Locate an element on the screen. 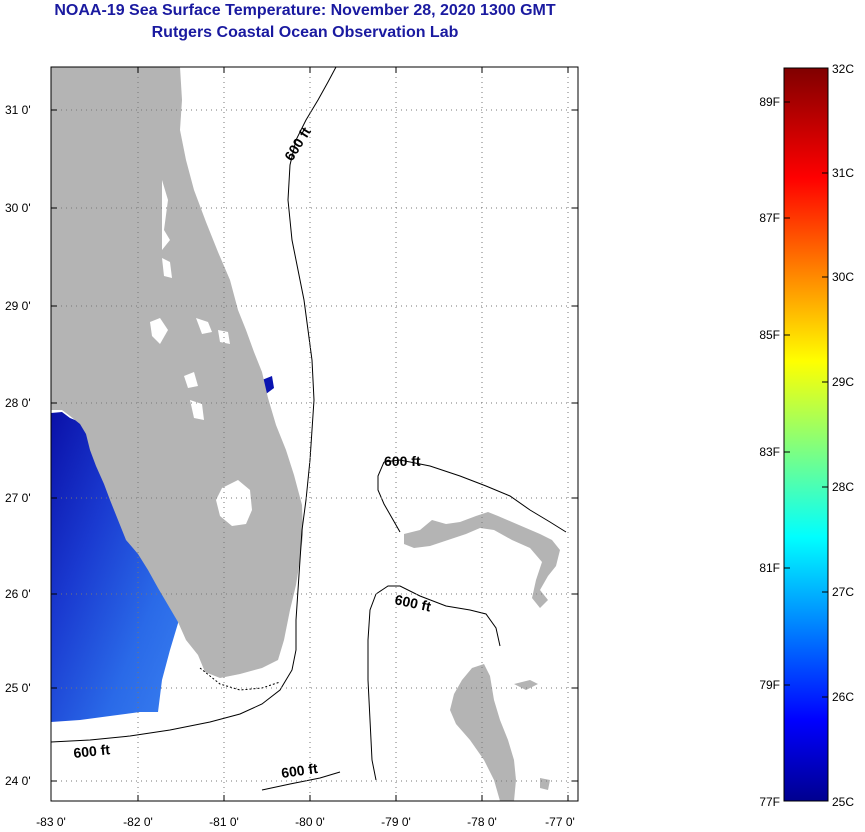 The height and width of the screenshot is (832, 865). lake-okeechobee is located at coordinates (234, 503).